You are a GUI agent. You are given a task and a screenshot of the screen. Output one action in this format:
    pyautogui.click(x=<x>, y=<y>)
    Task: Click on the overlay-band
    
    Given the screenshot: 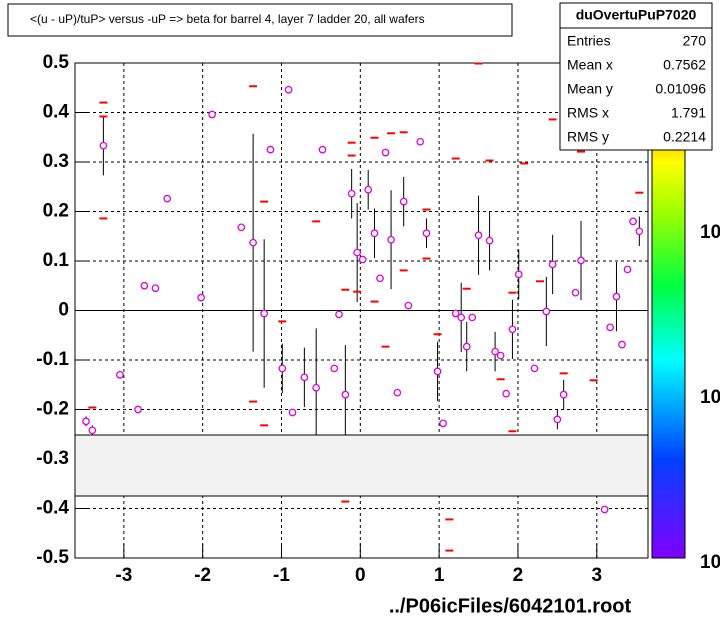 What is the action you would take?
    pyautogui.click(x=361, y=465)
    